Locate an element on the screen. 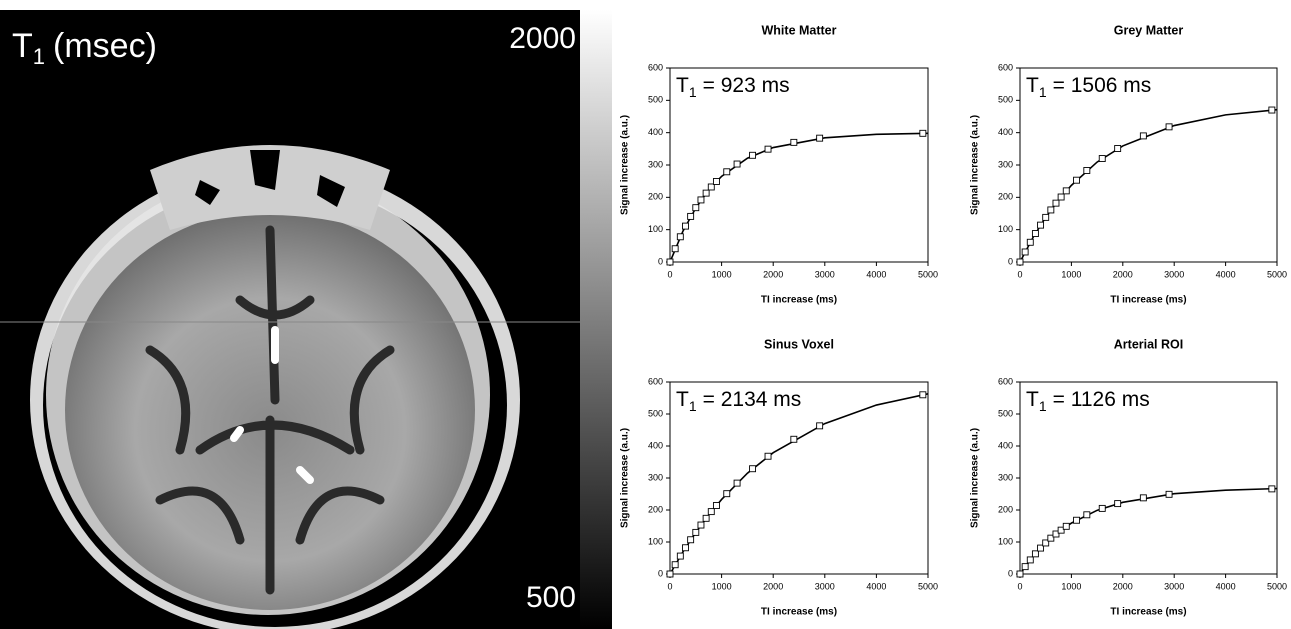  chart-title: Grey Matter is located at coordinates (1149, 30).